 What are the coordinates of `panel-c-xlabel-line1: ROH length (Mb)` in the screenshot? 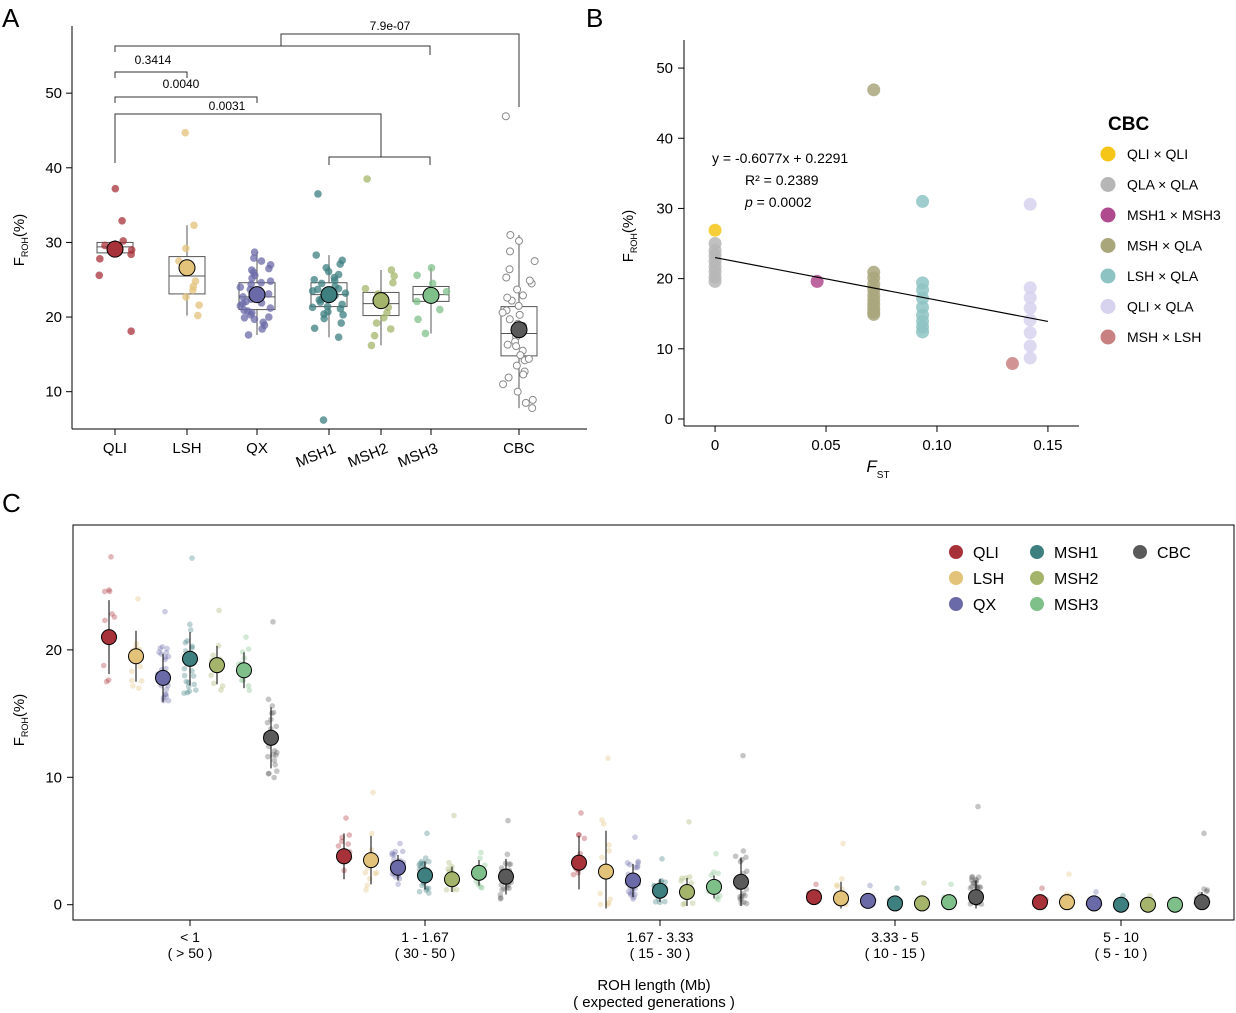 It's located at (653, 985).